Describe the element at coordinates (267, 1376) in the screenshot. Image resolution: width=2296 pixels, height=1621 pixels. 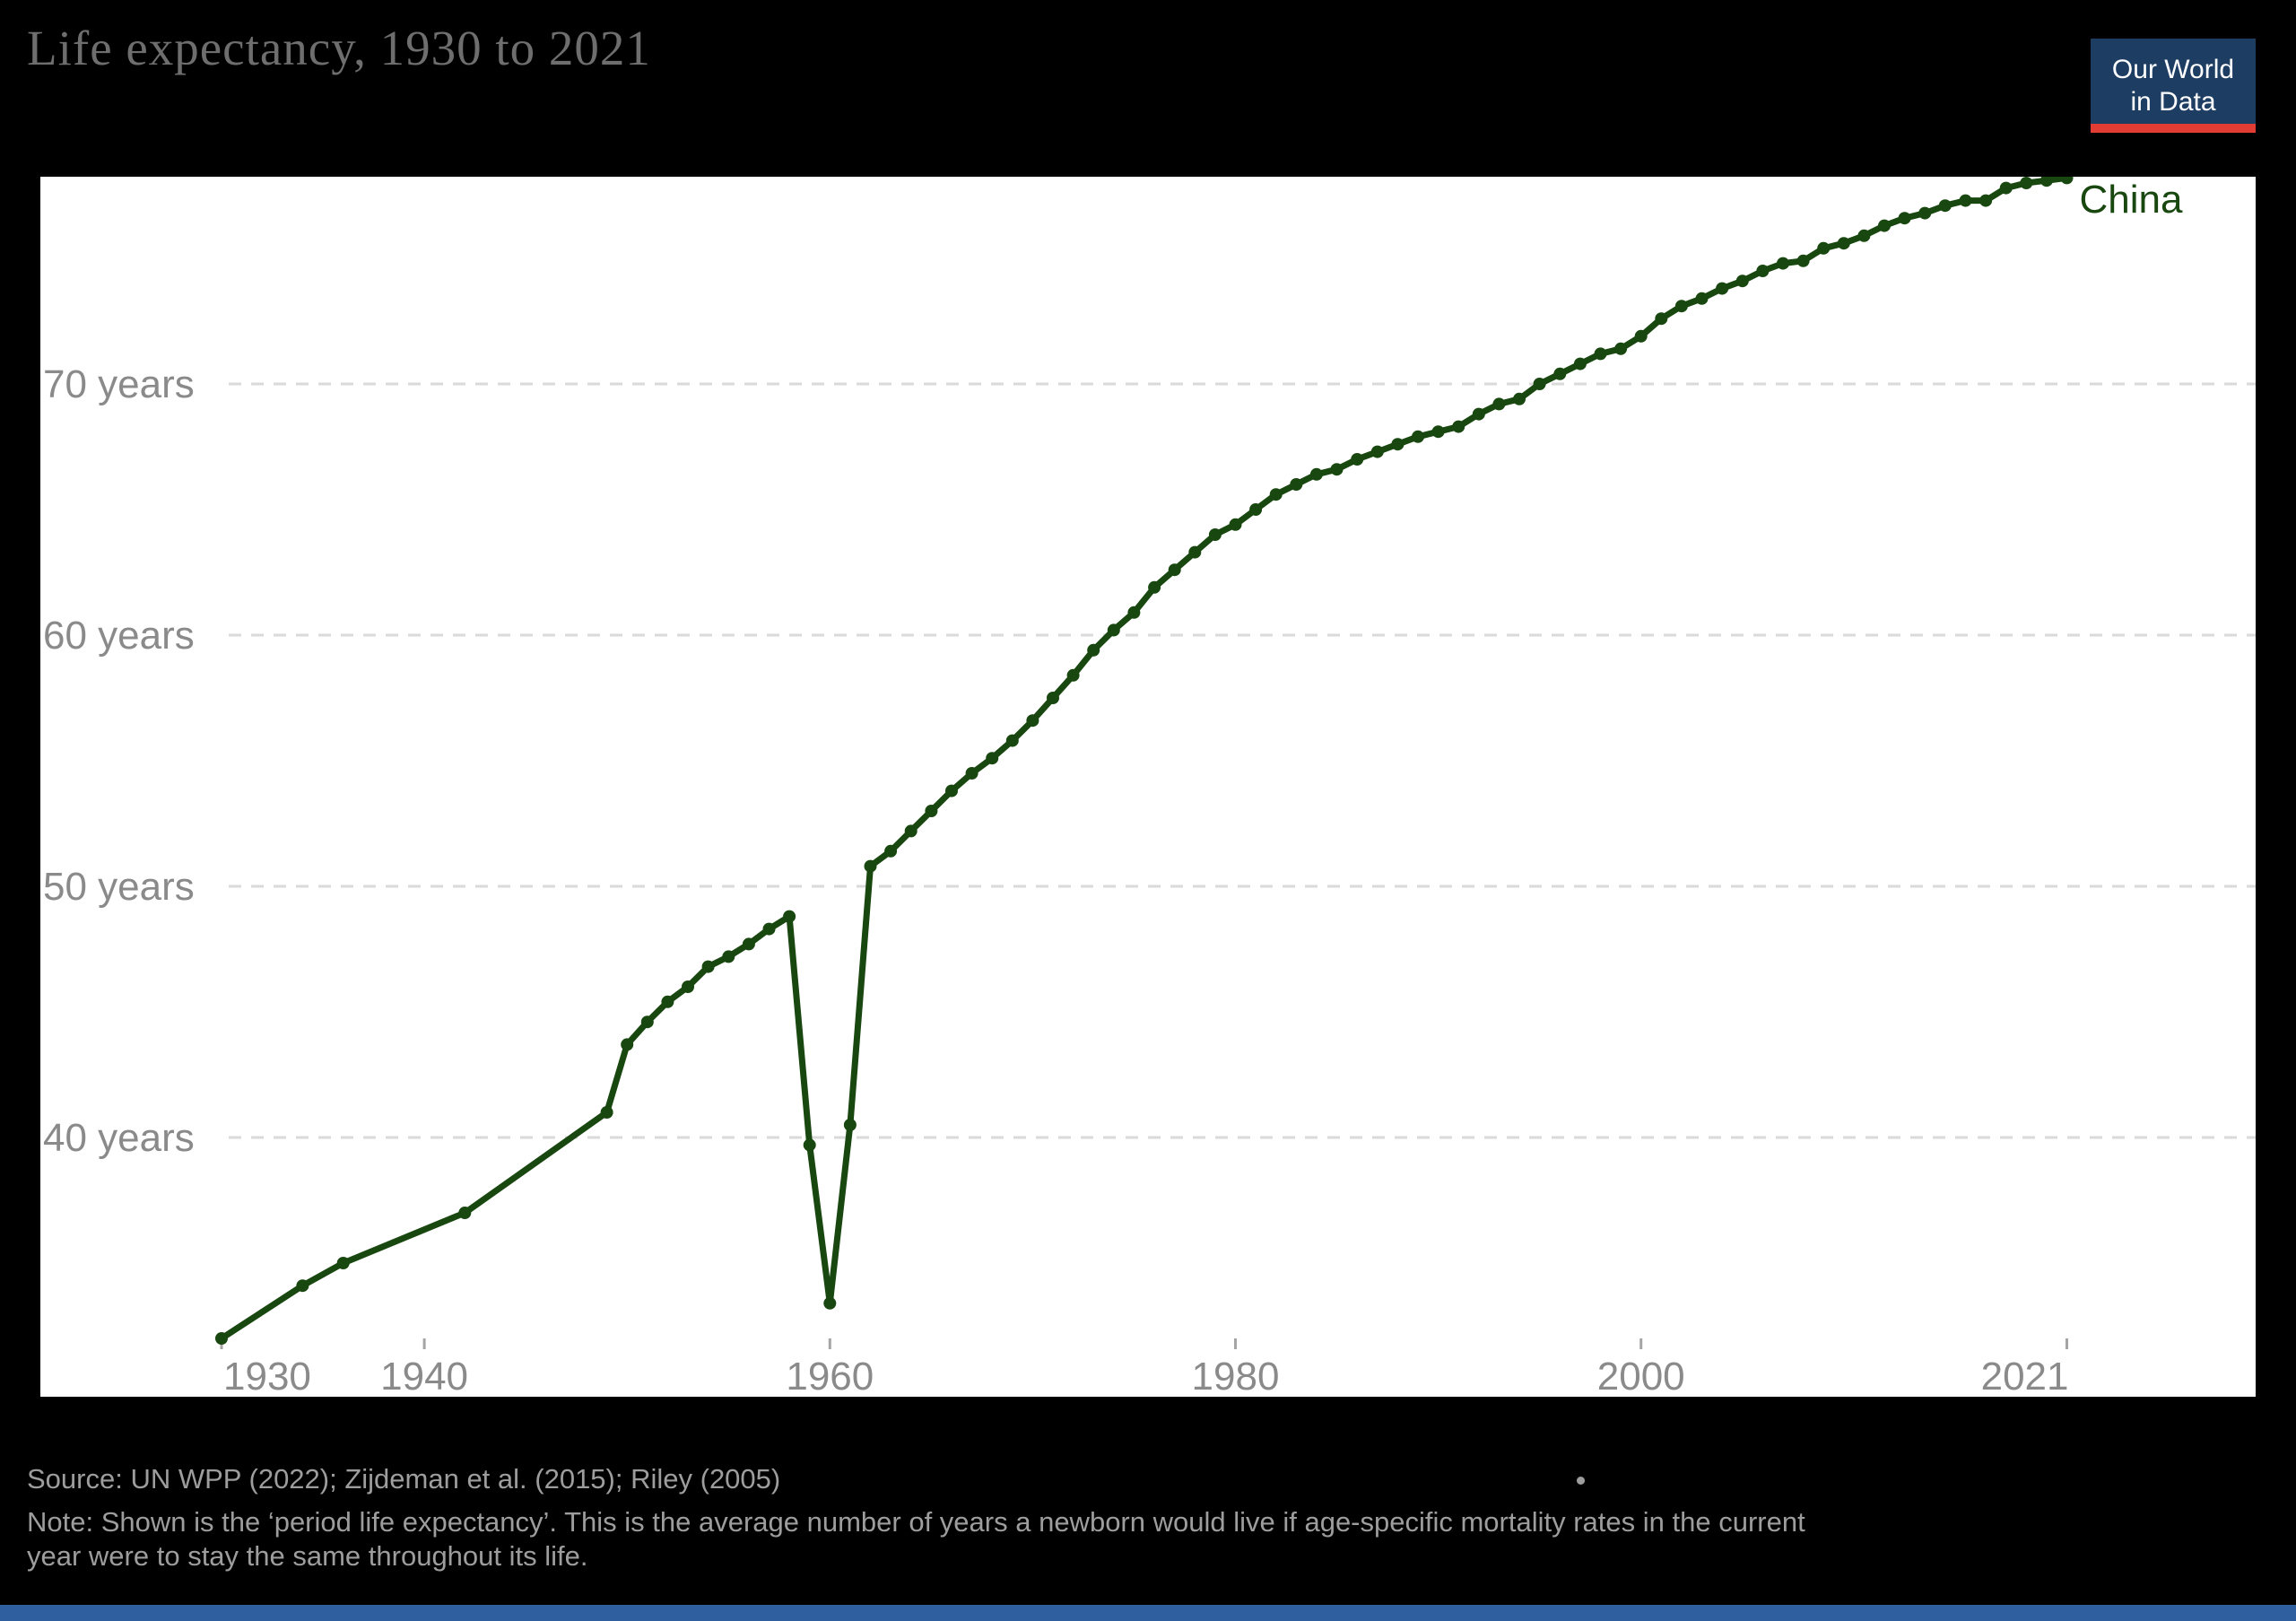
I see `x-axis-label: 1930` at that location.